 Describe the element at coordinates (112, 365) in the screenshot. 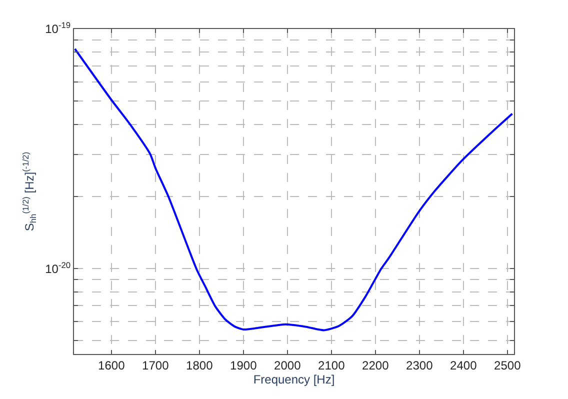

I see `x-tick-label: 1600` at that location.